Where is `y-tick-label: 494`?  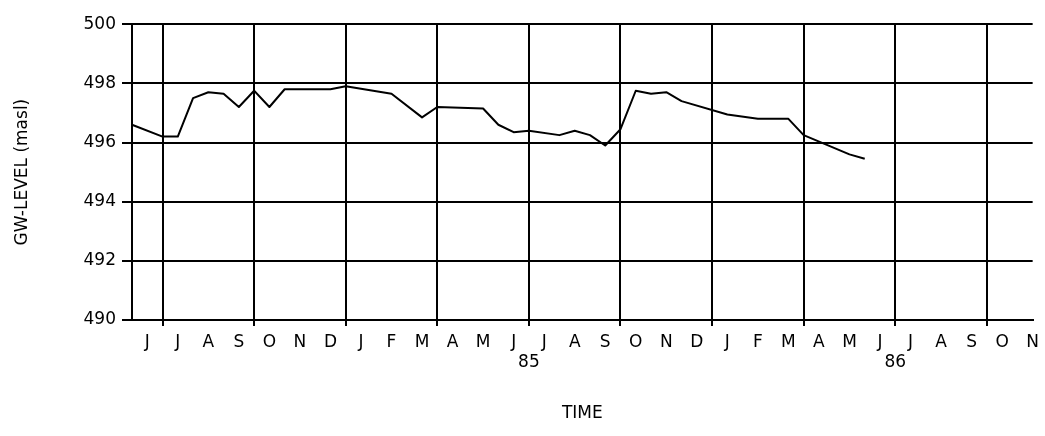 y-tick-label: 494 is located at coordinates (99, 200).